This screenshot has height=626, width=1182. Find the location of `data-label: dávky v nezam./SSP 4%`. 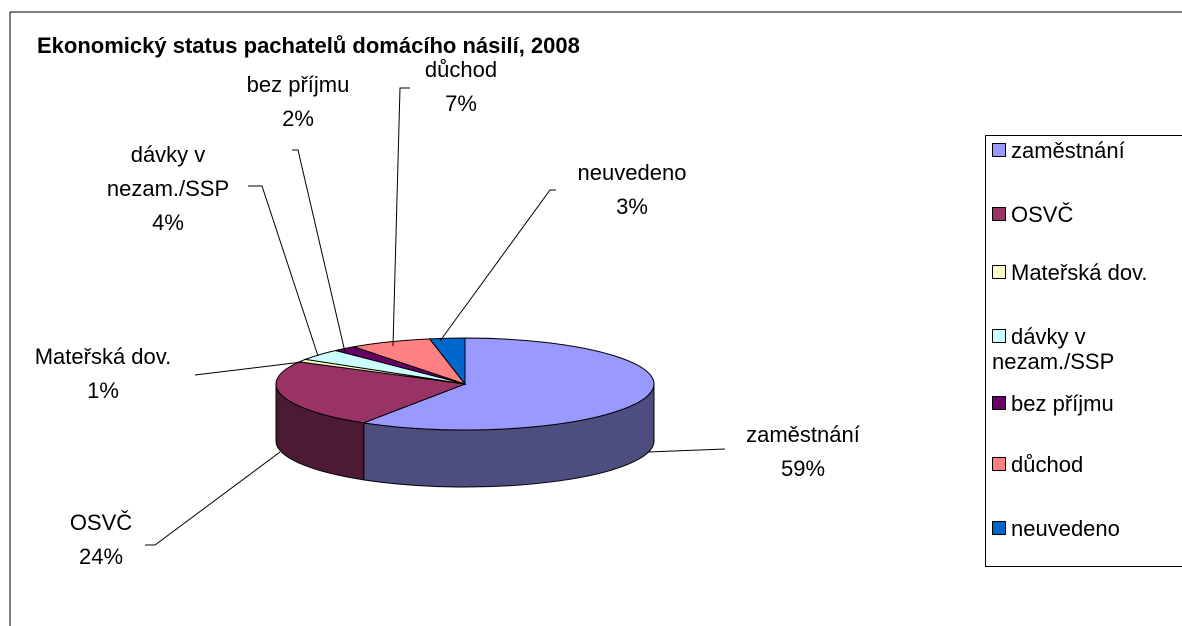

data-label: dávky v nezam./SSP 4% is located at coordinates (168, 189).